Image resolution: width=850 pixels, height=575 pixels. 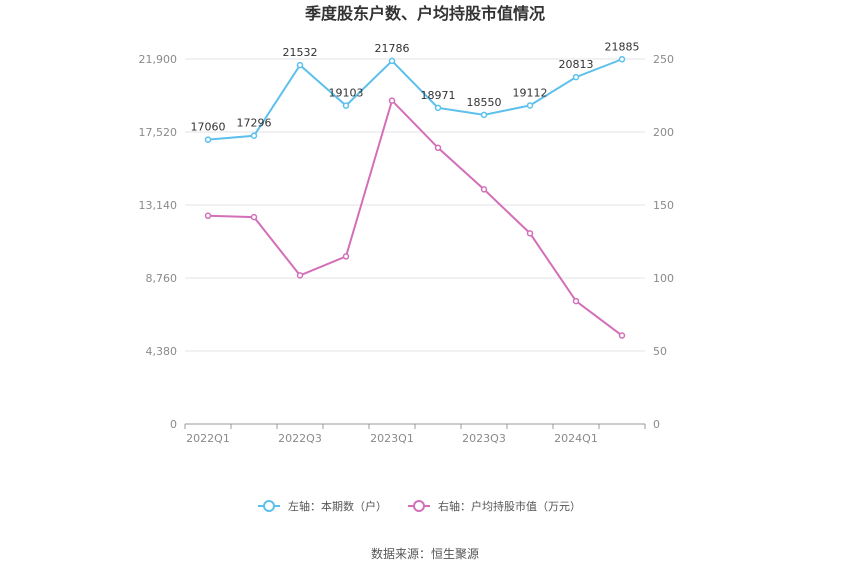 What do you see at coordinates (484, 438) in the screenshot?
I see `x-tick-label: 2023Q3` at bounding box center [484, 438].